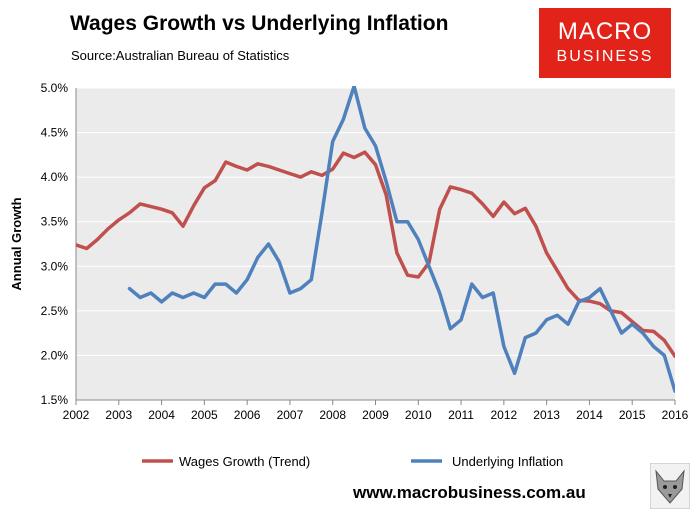  What do you see at coordinates (55, 355) in the screenshot?
I see `y-tick-label: 2.0%` at bounding box center [55, 355].